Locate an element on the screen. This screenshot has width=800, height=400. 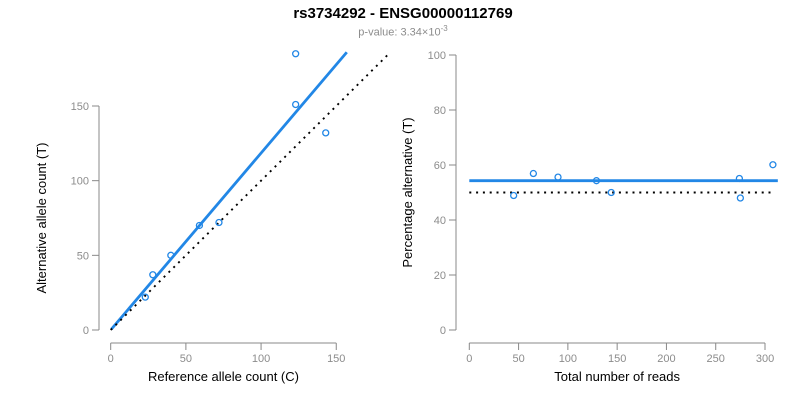
chart-title: rs3734292 - ENSG00000112769 is located at coordinates (403, 13).